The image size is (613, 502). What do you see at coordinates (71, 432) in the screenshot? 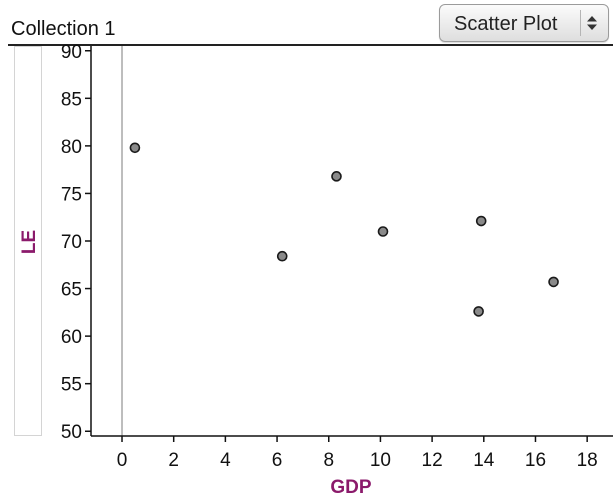
I see `y-tick-label: 50` at bounding box center [71, 432].